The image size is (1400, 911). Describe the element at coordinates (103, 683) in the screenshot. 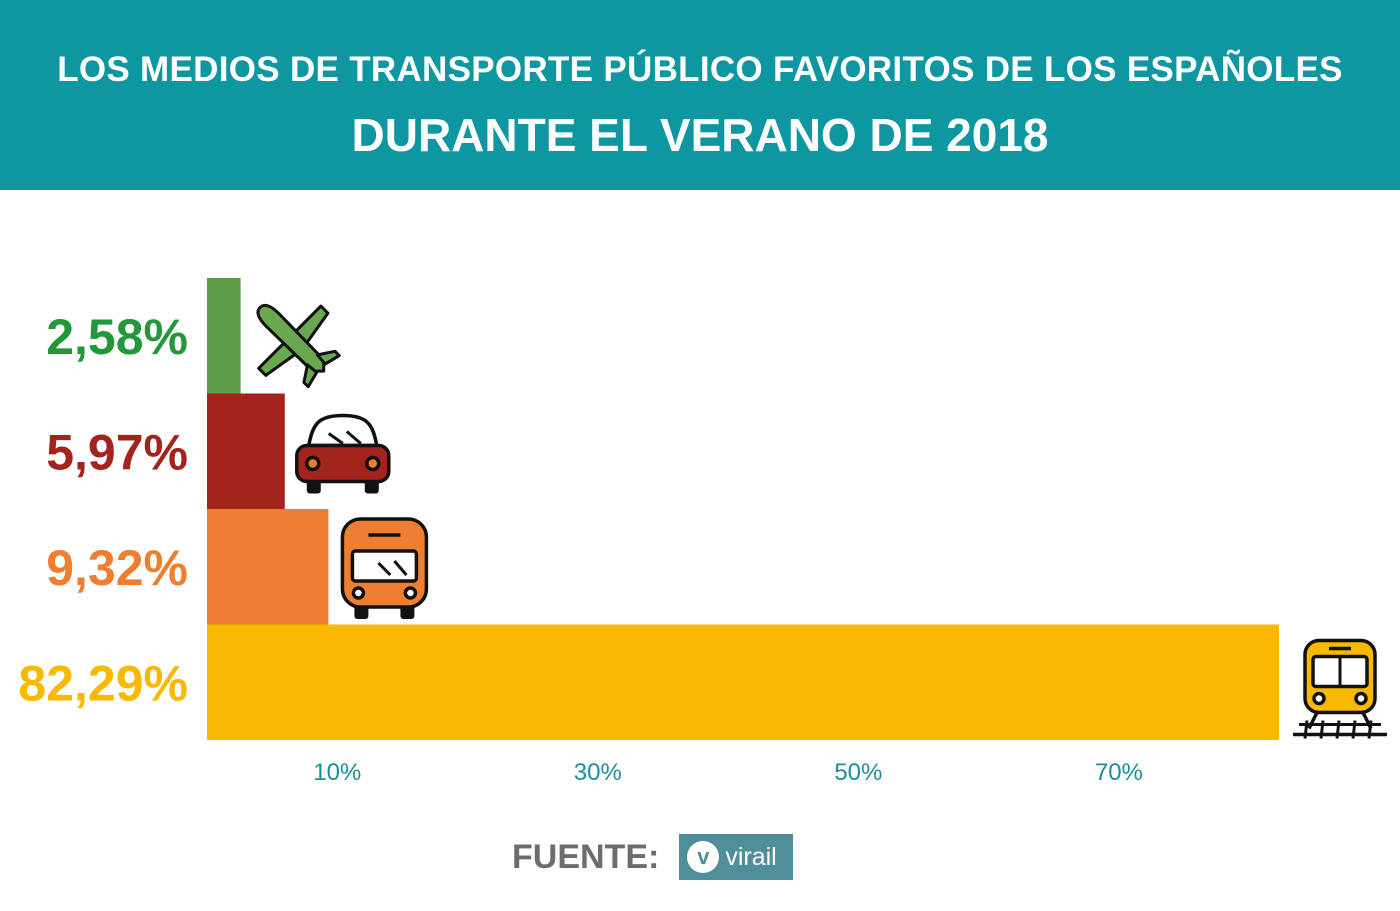

I see `value-label: 82,29%` at that location.